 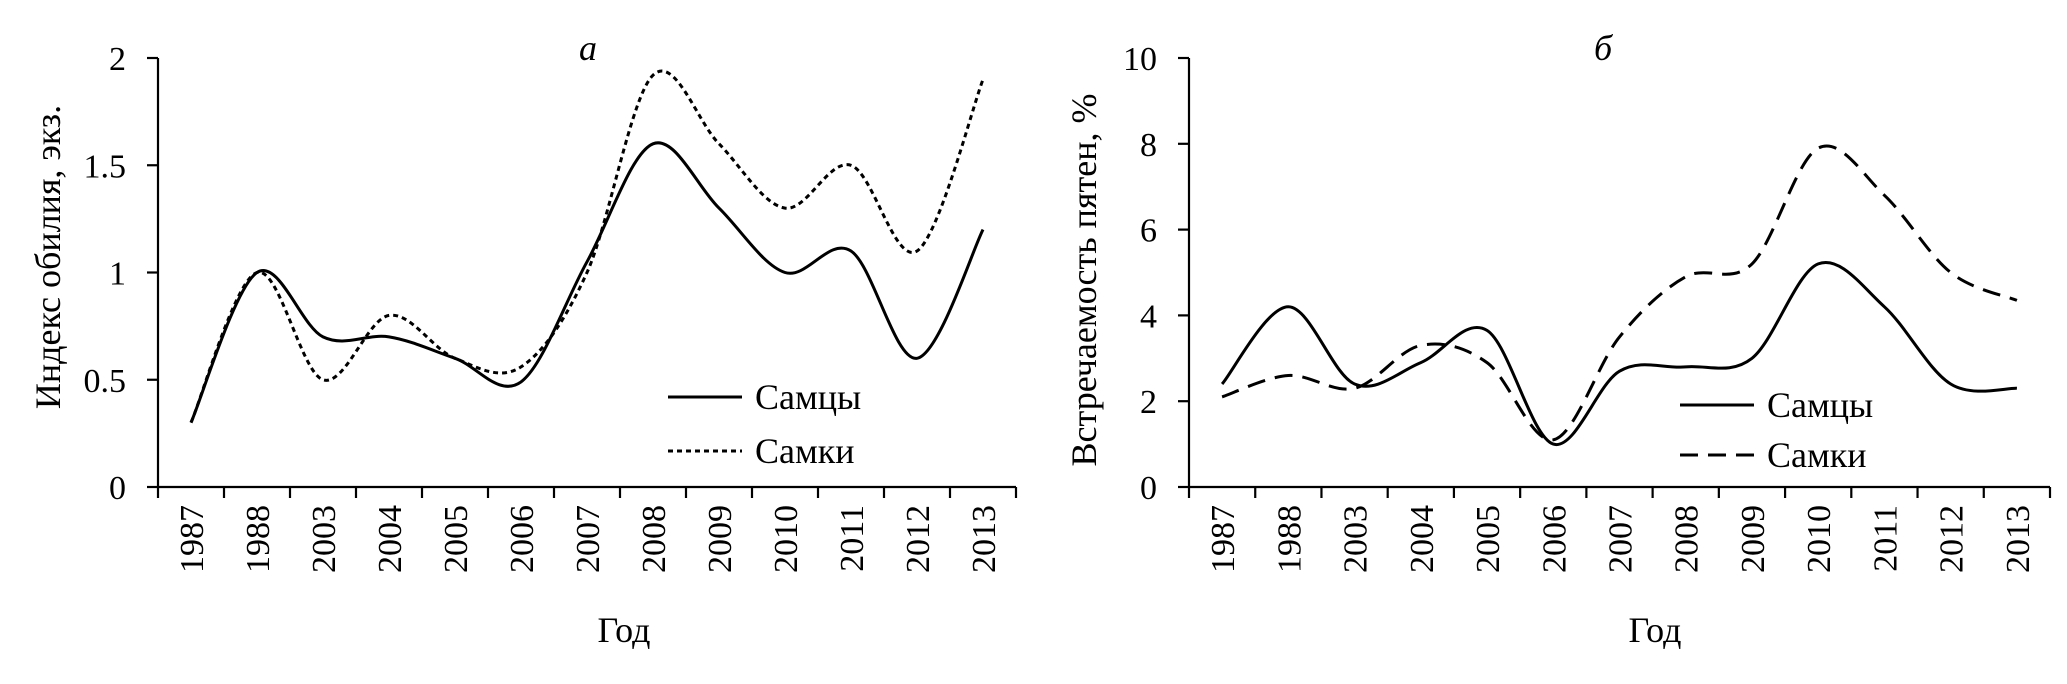 I want to click on y-tick-label: 6, so click(x=1148, y=231).